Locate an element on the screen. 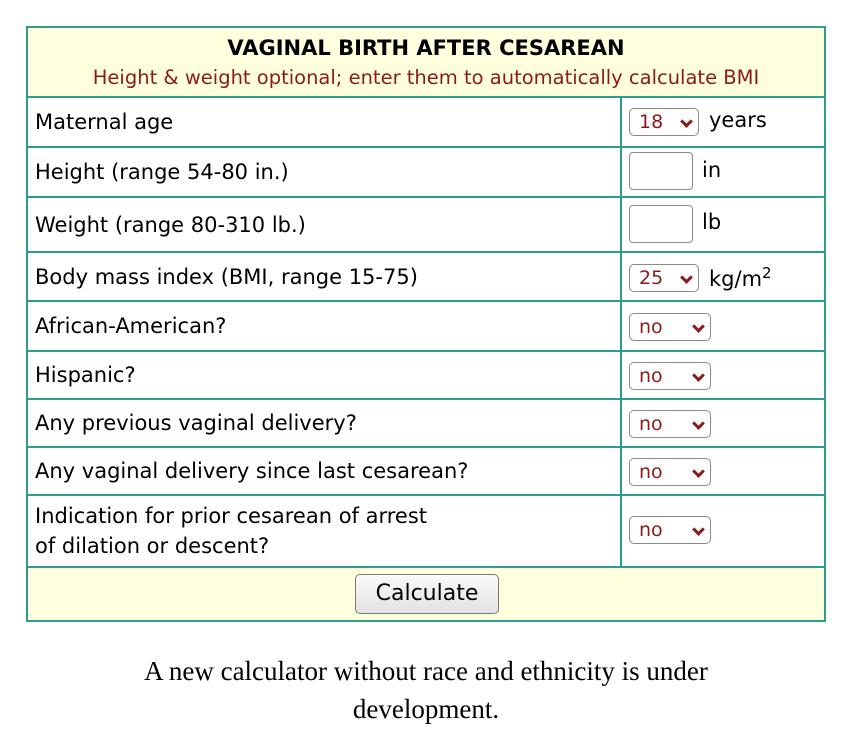 This screenshot has width=852, height=746. bmi-select: 25 is located at coordinates (664, 278).